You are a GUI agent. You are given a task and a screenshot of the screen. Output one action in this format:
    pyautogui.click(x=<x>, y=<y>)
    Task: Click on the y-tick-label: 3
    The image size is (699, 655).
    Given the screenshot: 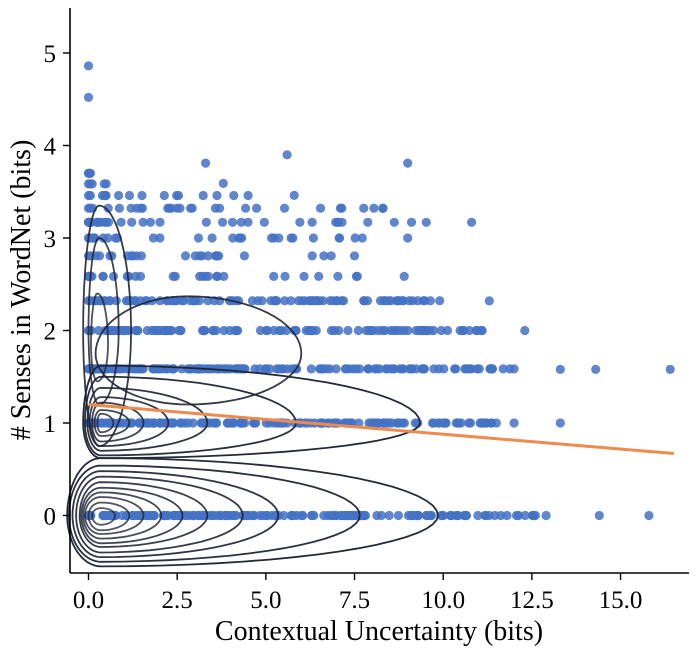 What is the action you would take?
    pyautogui.click(x=50, y=239)
    